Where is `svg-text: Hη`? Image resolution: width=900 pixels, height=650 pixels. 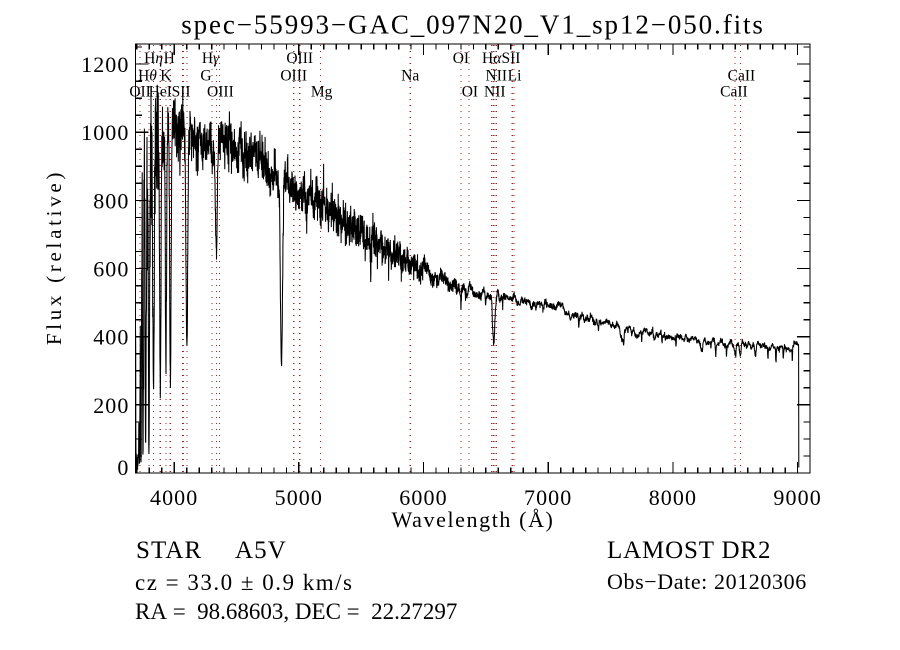 svg-text: Hη is located at coordinates (153, 58).